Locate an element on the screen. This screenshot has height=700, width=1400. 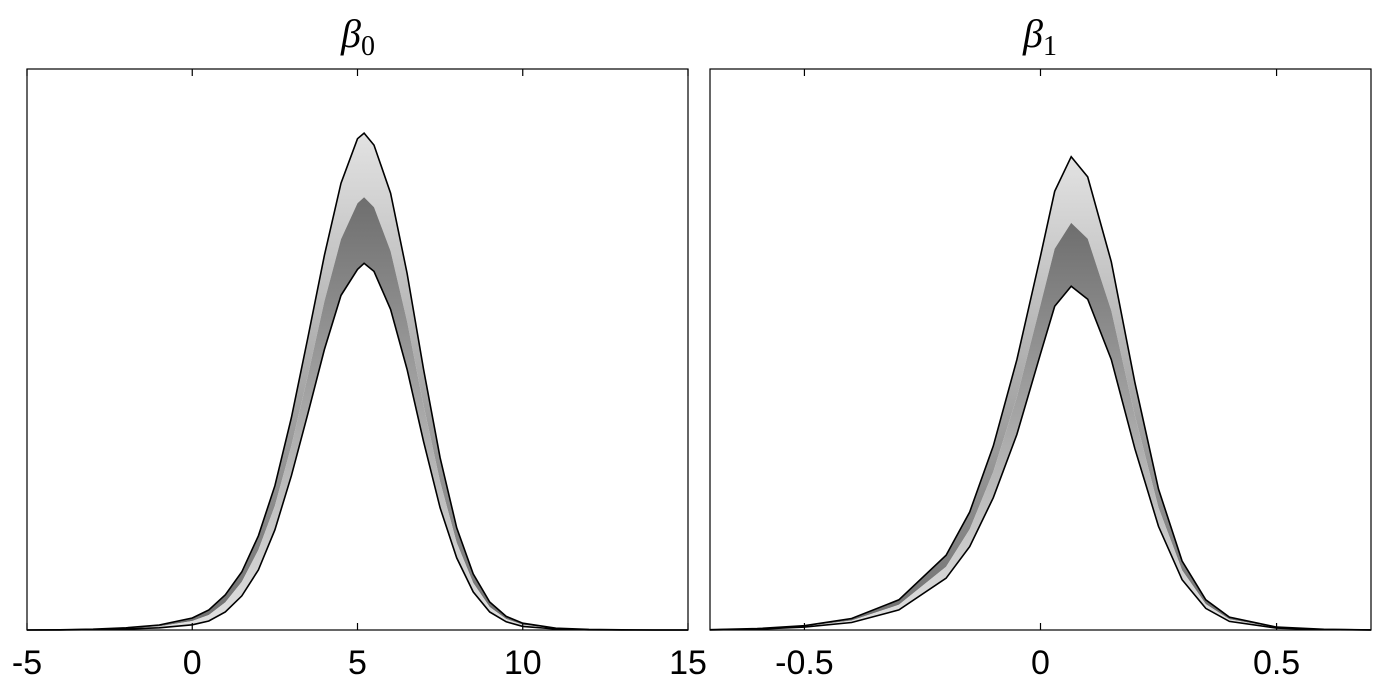
x-tick-label: 15 is located at coordinates (688, 663).